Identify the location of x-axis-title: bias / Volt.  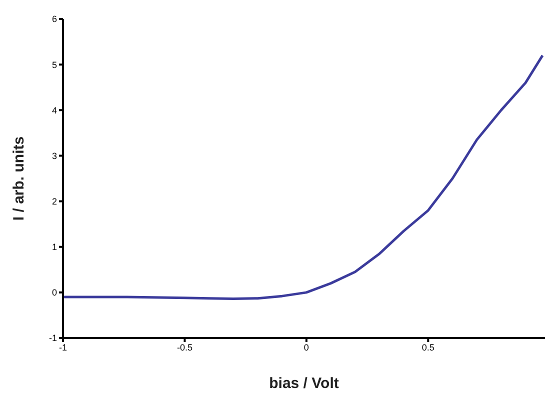
(304, 383).